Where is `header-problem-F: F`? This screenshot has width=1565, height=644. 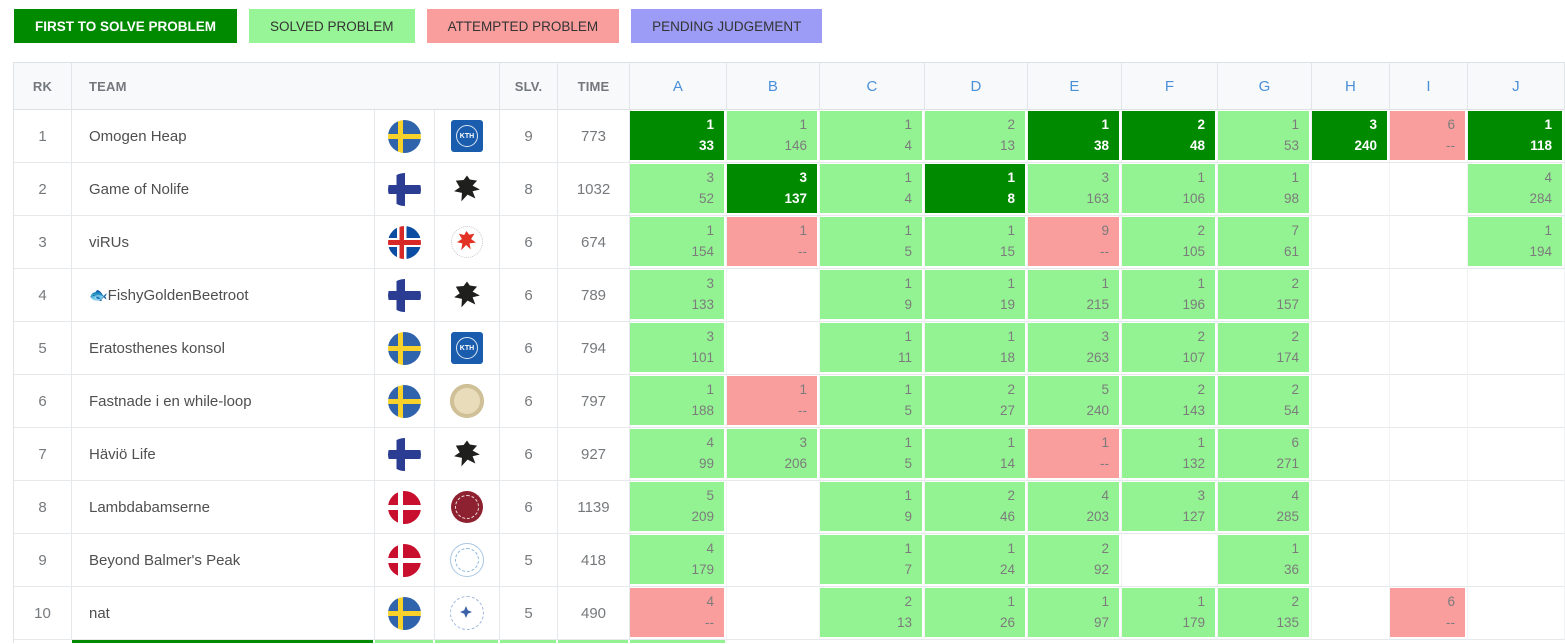
header-problem-F: F is located at coordinates (1170, 86).